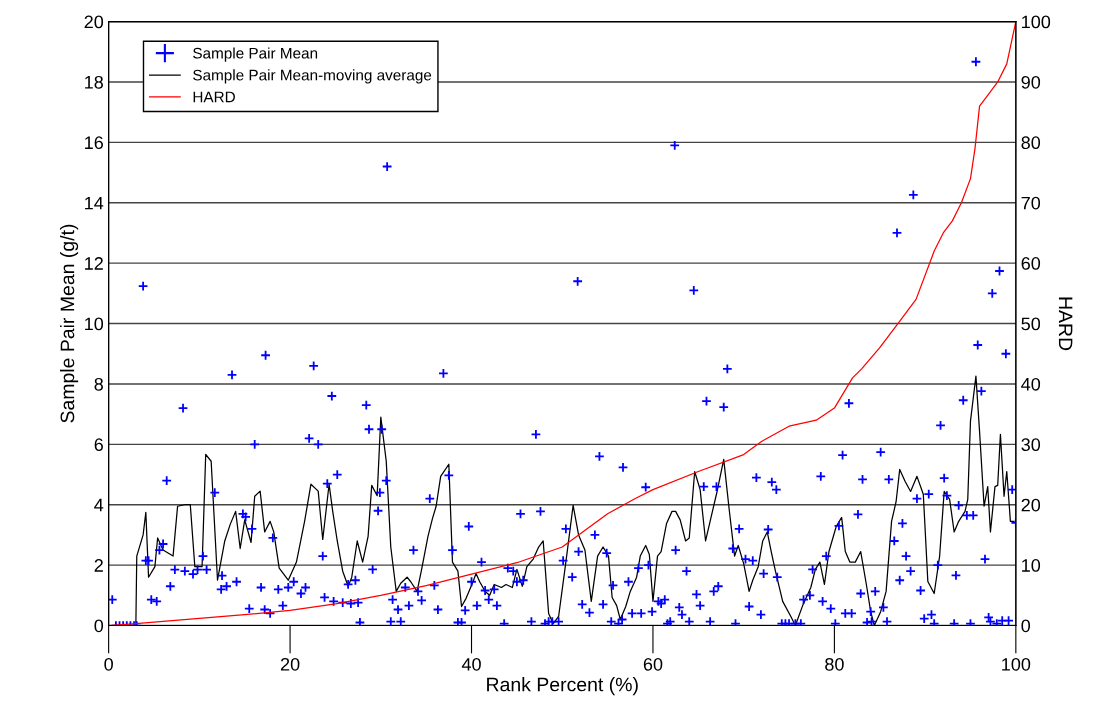  I want to click on y-tick-label: 14, so click(94, 203).